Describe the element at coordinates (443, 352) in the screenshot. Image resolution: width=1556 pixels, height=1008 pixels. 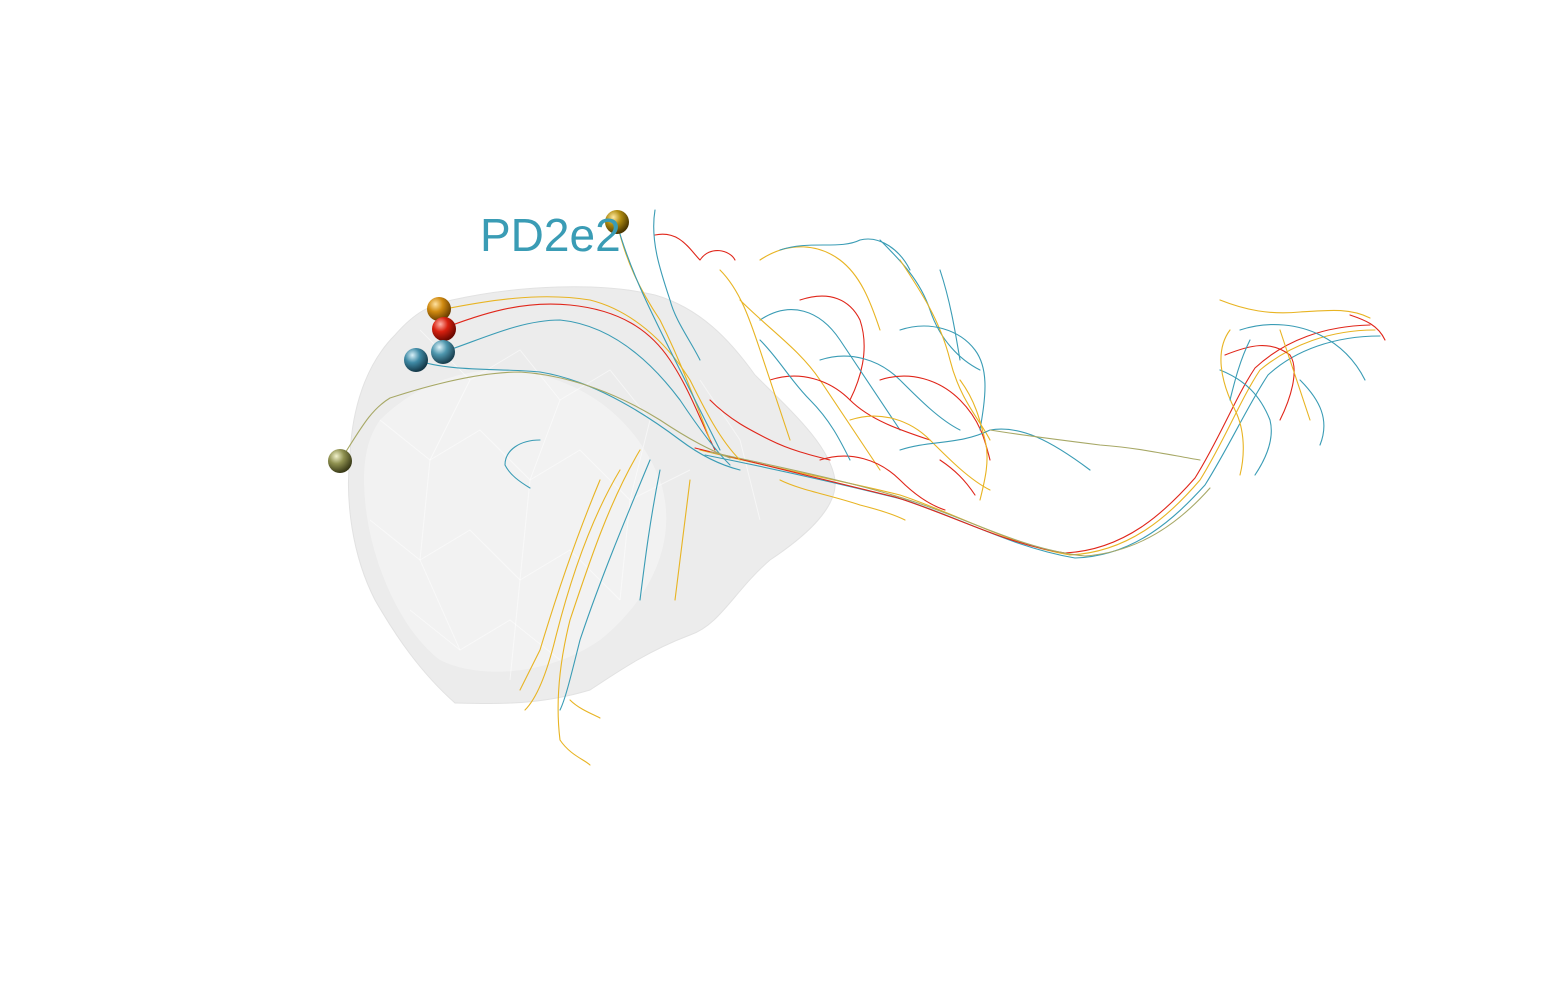
I see `soma-blue-right` at that location.